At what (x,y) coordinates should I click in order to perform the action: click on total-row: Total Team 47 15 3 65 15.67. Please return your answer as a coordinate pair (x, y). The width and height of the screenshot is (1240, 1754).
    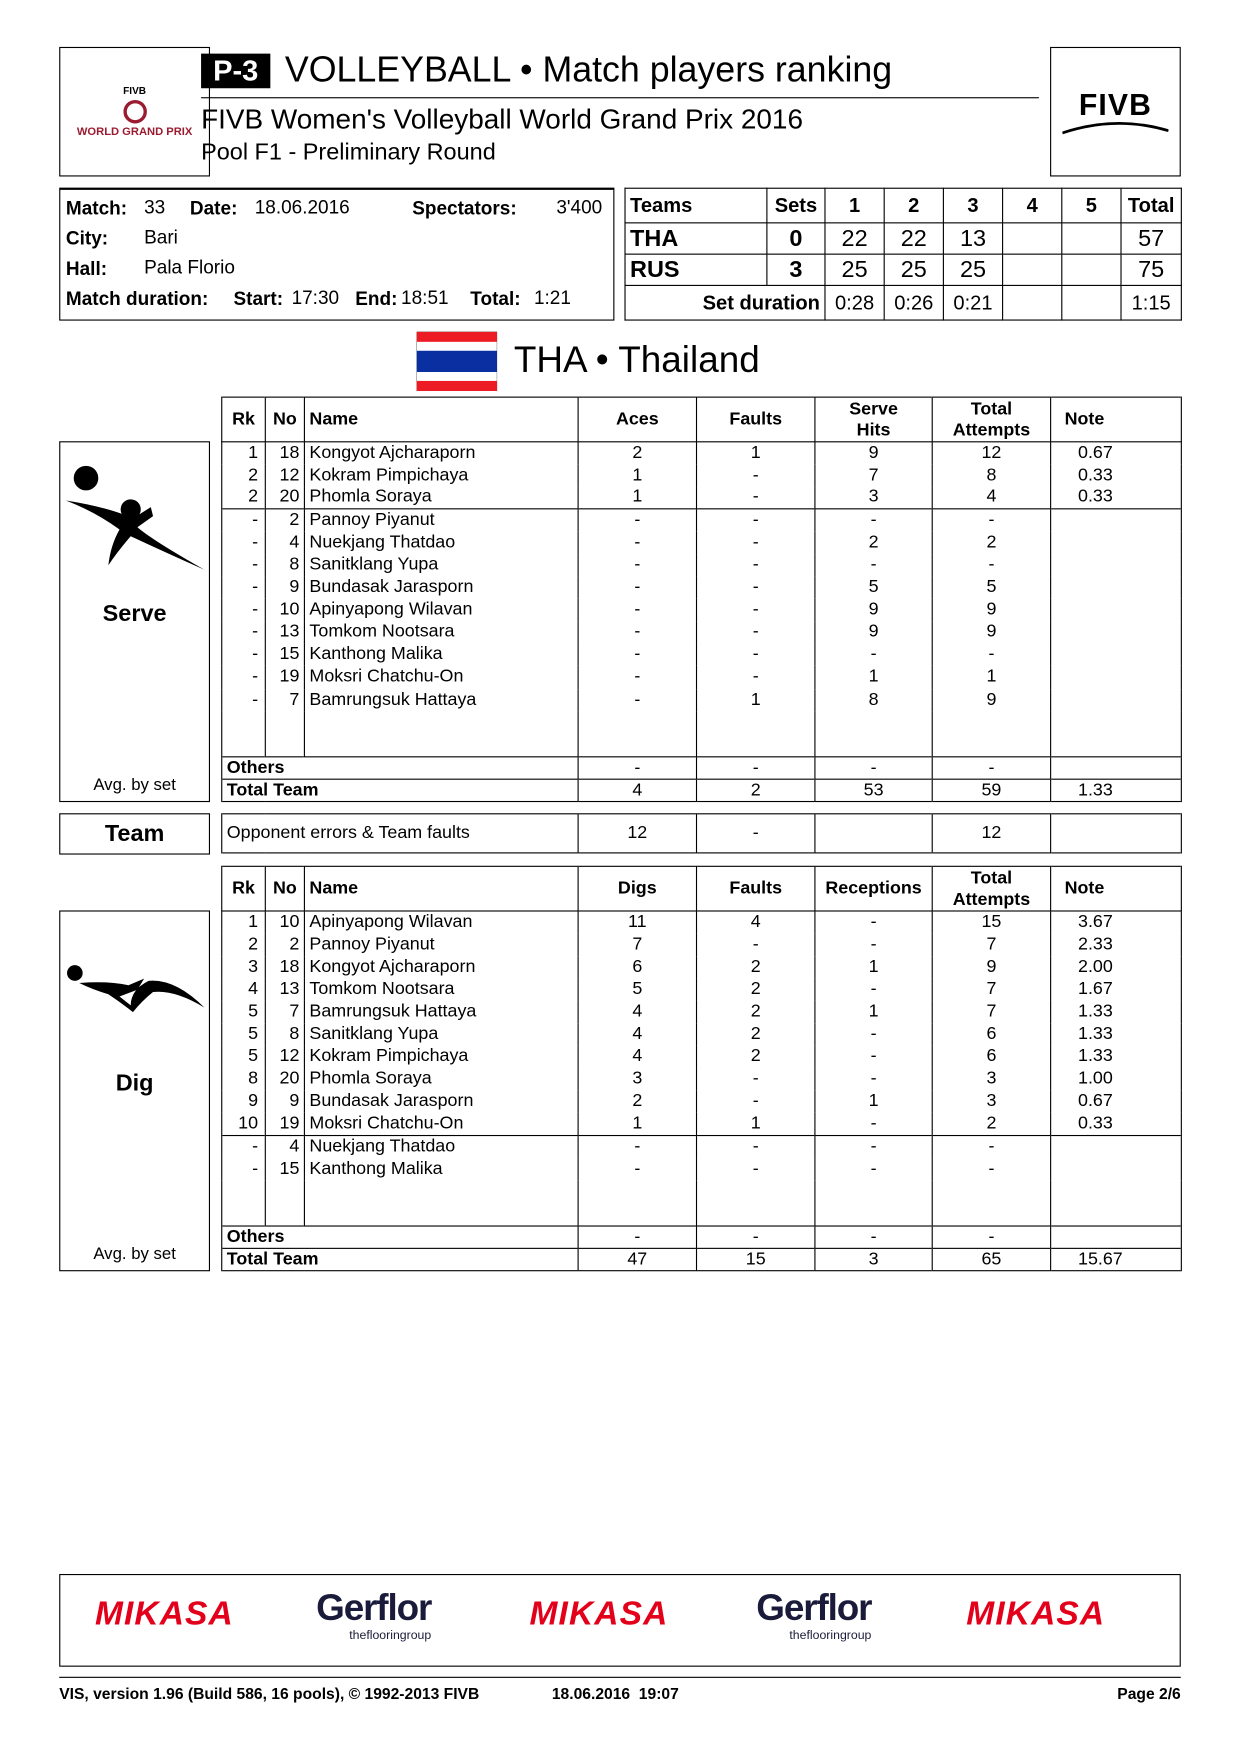
    Looking at the image, I should click on (701, 1260).